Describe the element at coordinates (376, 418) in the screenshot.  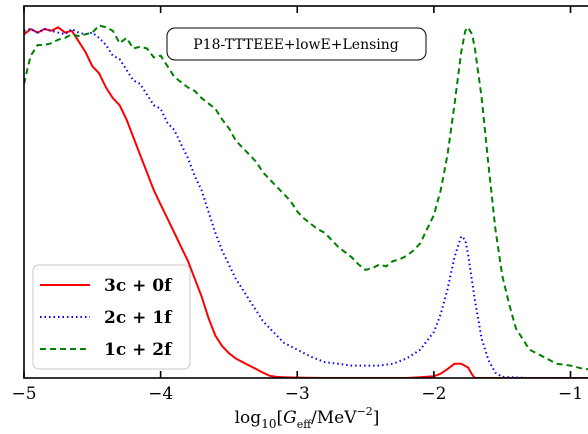
I see `x-label-close: ]` at that location.